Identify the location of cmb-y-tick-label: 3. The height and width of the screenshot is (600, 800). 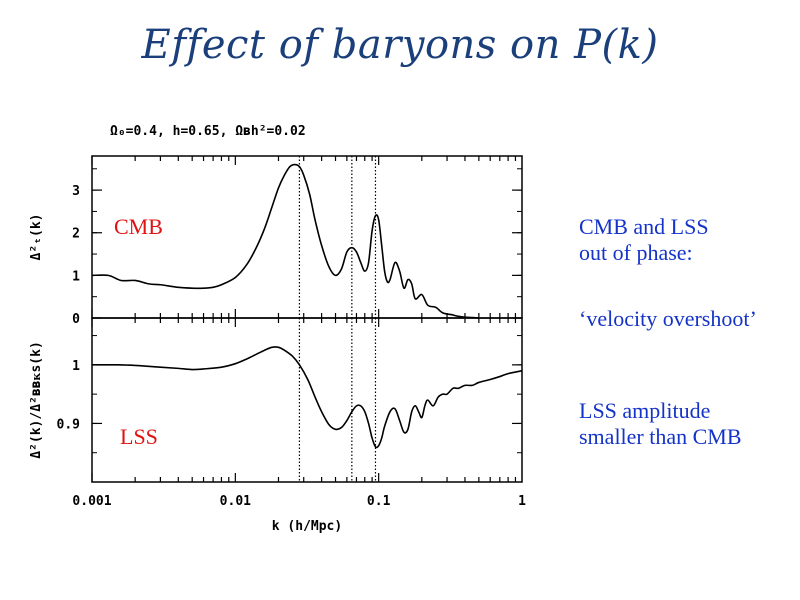
(76, 191).